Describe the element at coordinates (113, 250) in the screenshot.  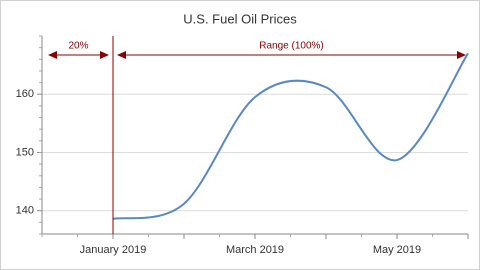
I see `x-tick-label: January 2019` at that location.